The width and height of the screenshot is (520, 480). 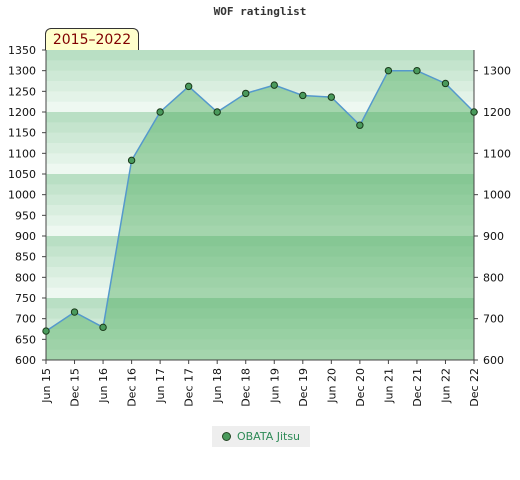 I want to click on x-tick-label: Dec 22, so click(x=474, y=387).